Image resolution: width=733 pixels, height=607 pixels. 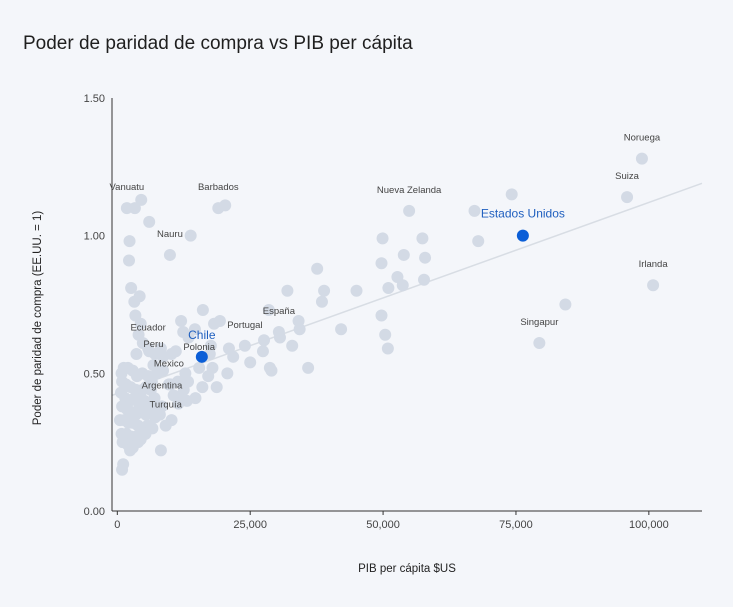 What do you see at coordinates (244, 325) in the screenshot?
I see `point-label: Portugal` at bounding box center [244, 325].